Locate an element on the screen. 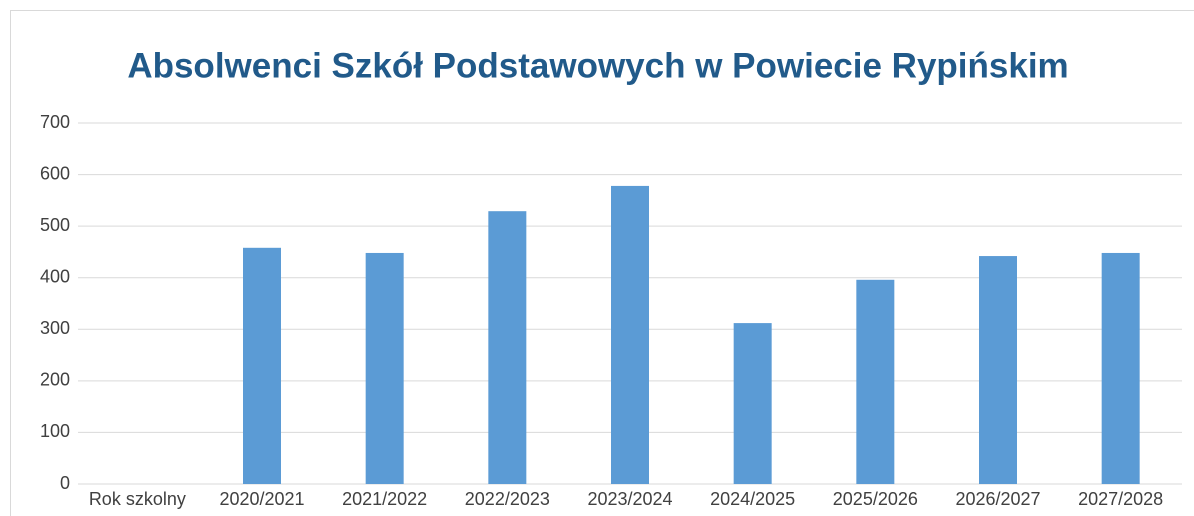 The height and width of the screenshot is (516, 1194). x-tick-label: Rok szkolny is located at coordinates (137, 499).